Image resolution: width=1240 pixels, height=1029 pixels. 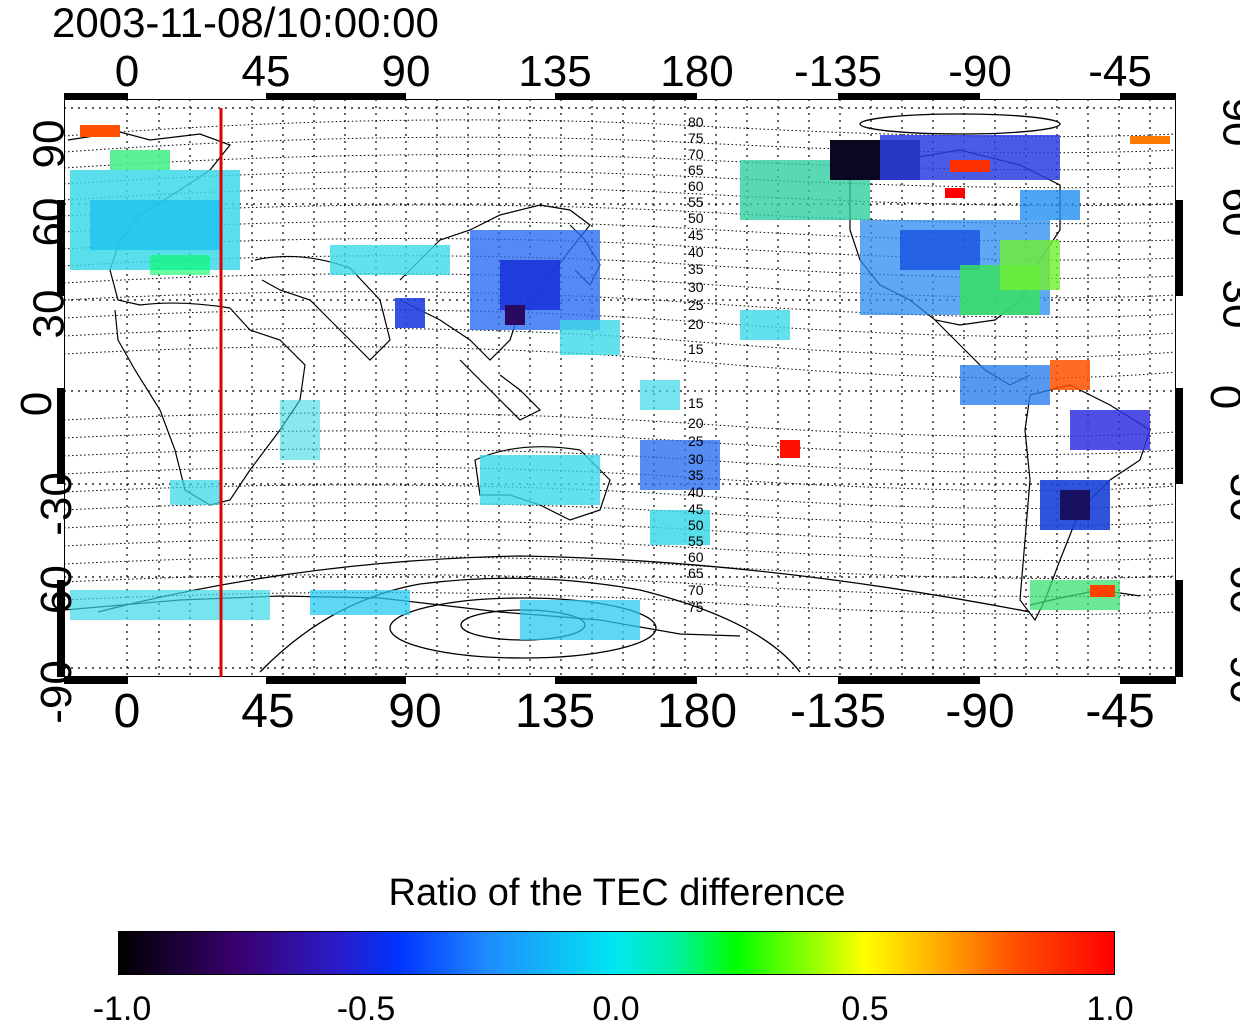 What do you see at coordinates (1226, 122) in the screenshot?
I see `right-lat-label: 90` at bounding box center [1226, 122].